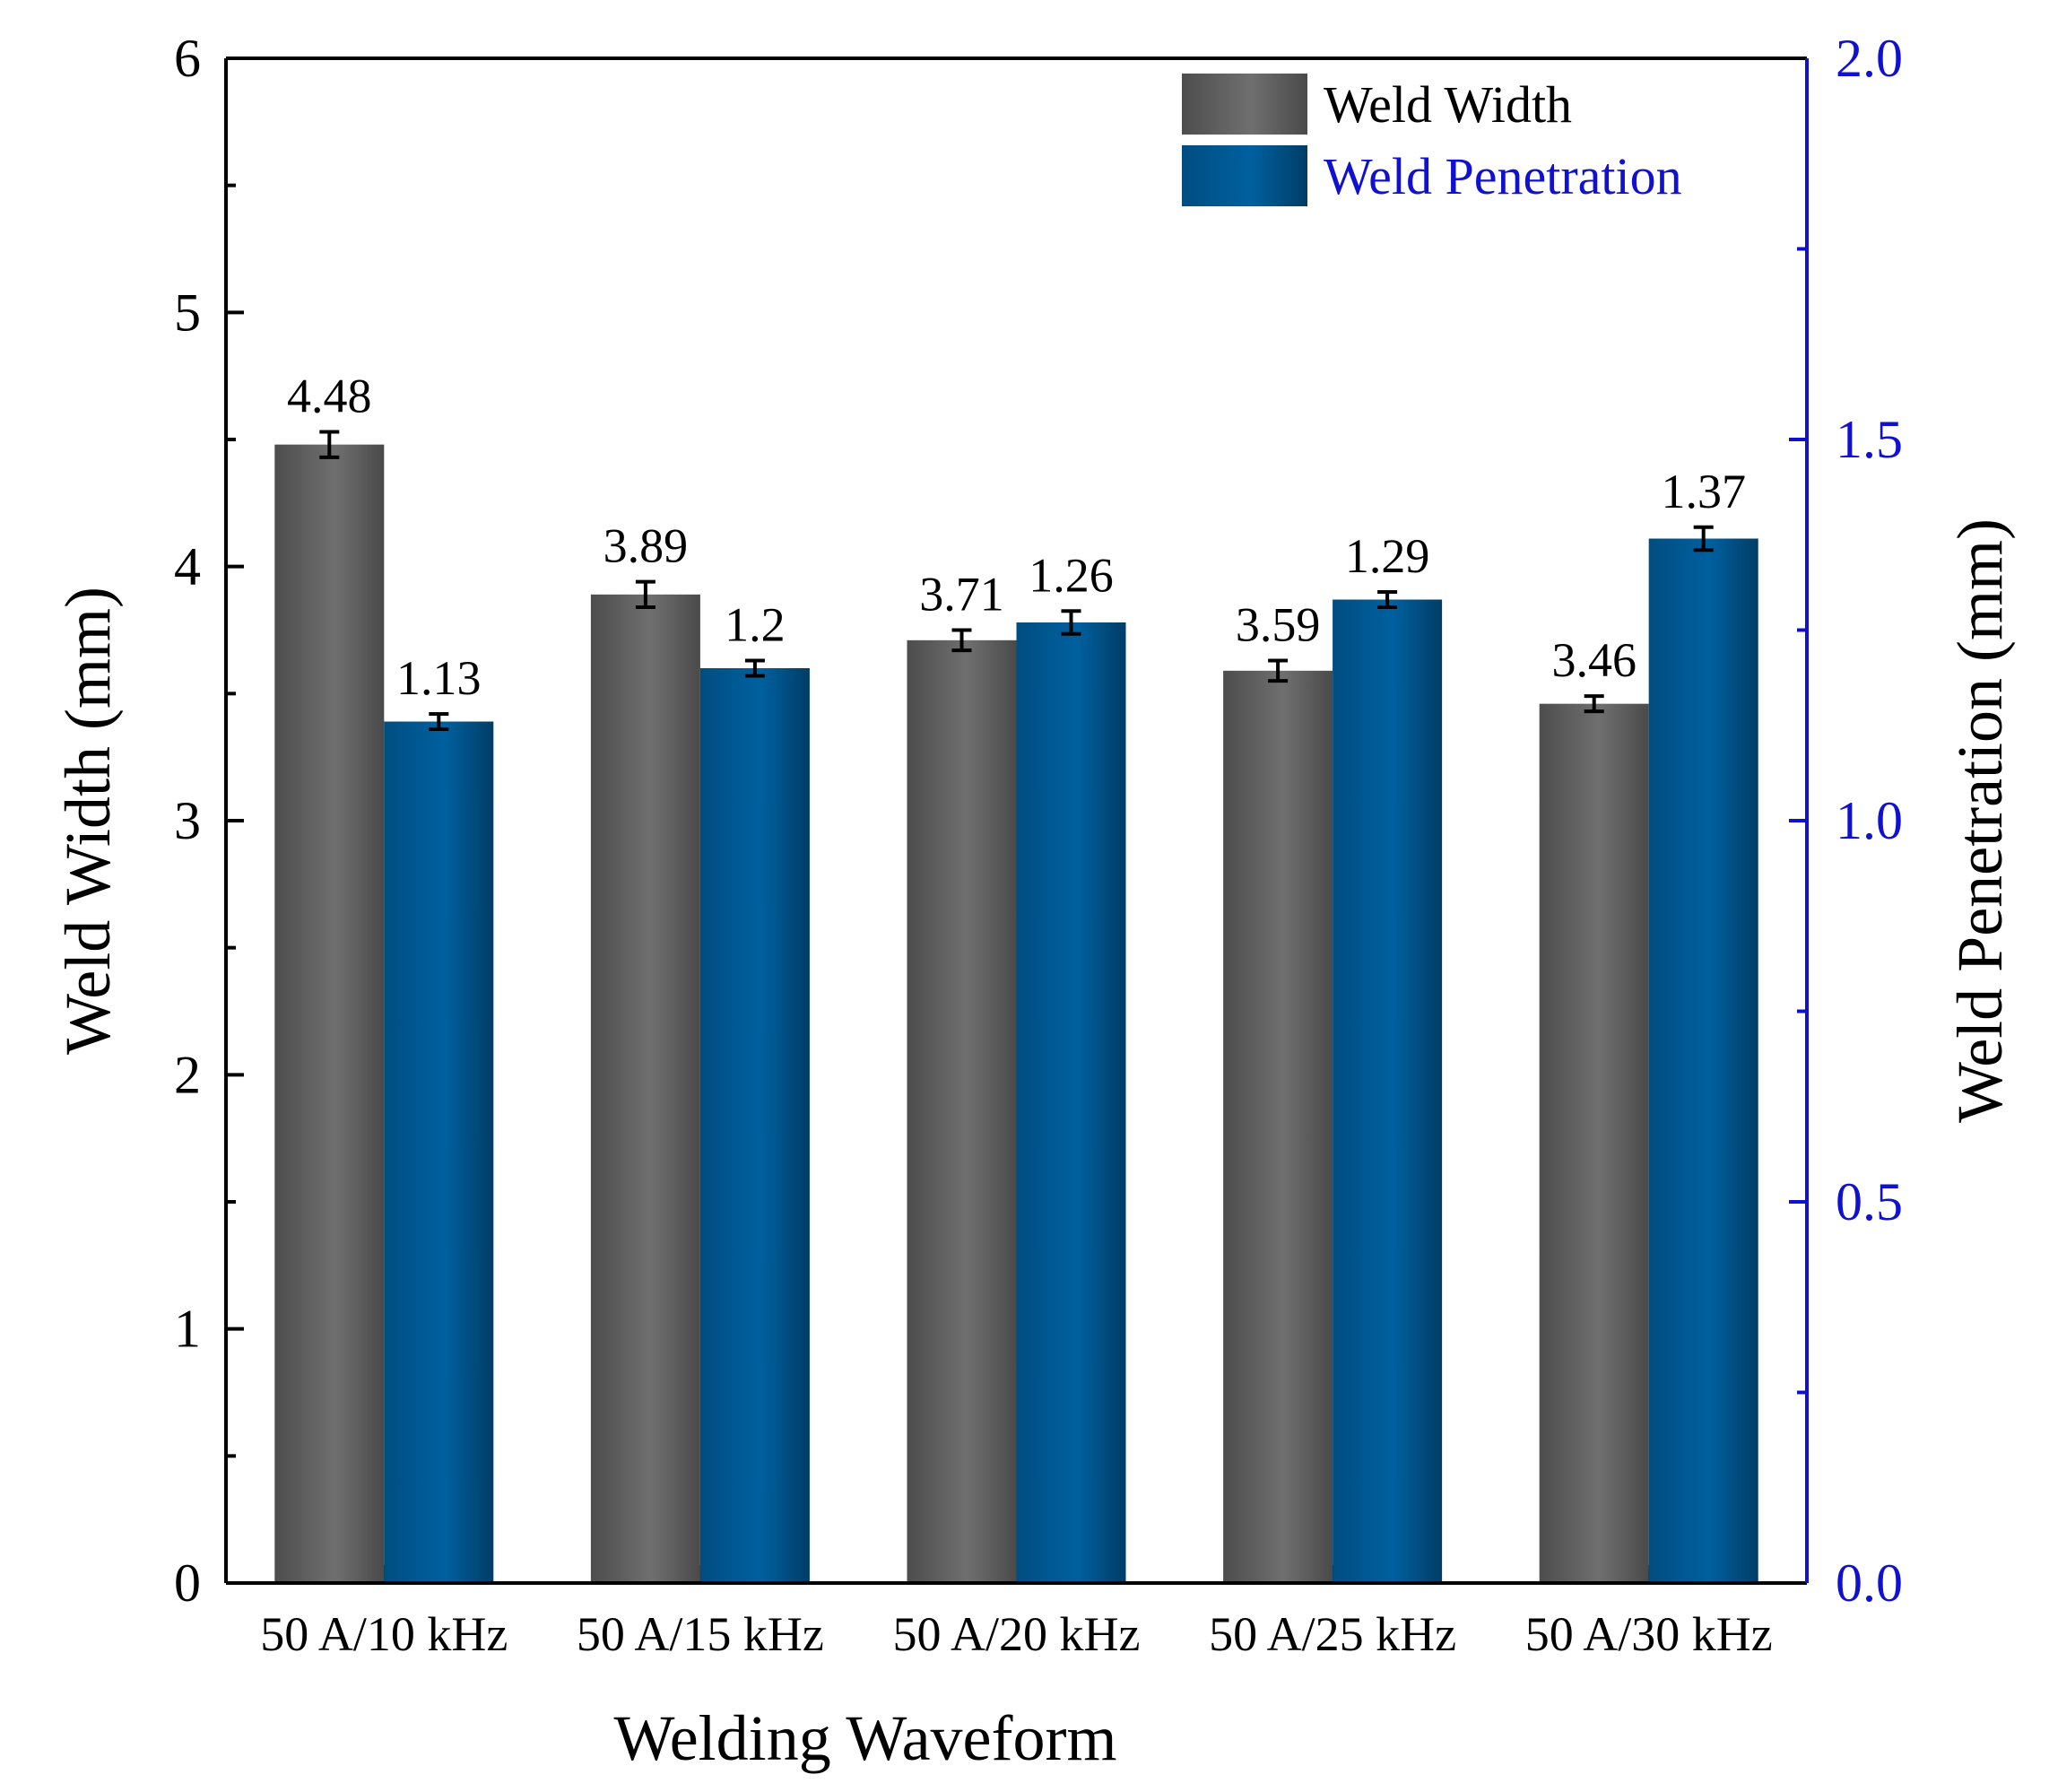  What do you see at coordinates (187, 312) in the screenshot?
I see `left-tick-label: 5` at bounding box center [187, 312].